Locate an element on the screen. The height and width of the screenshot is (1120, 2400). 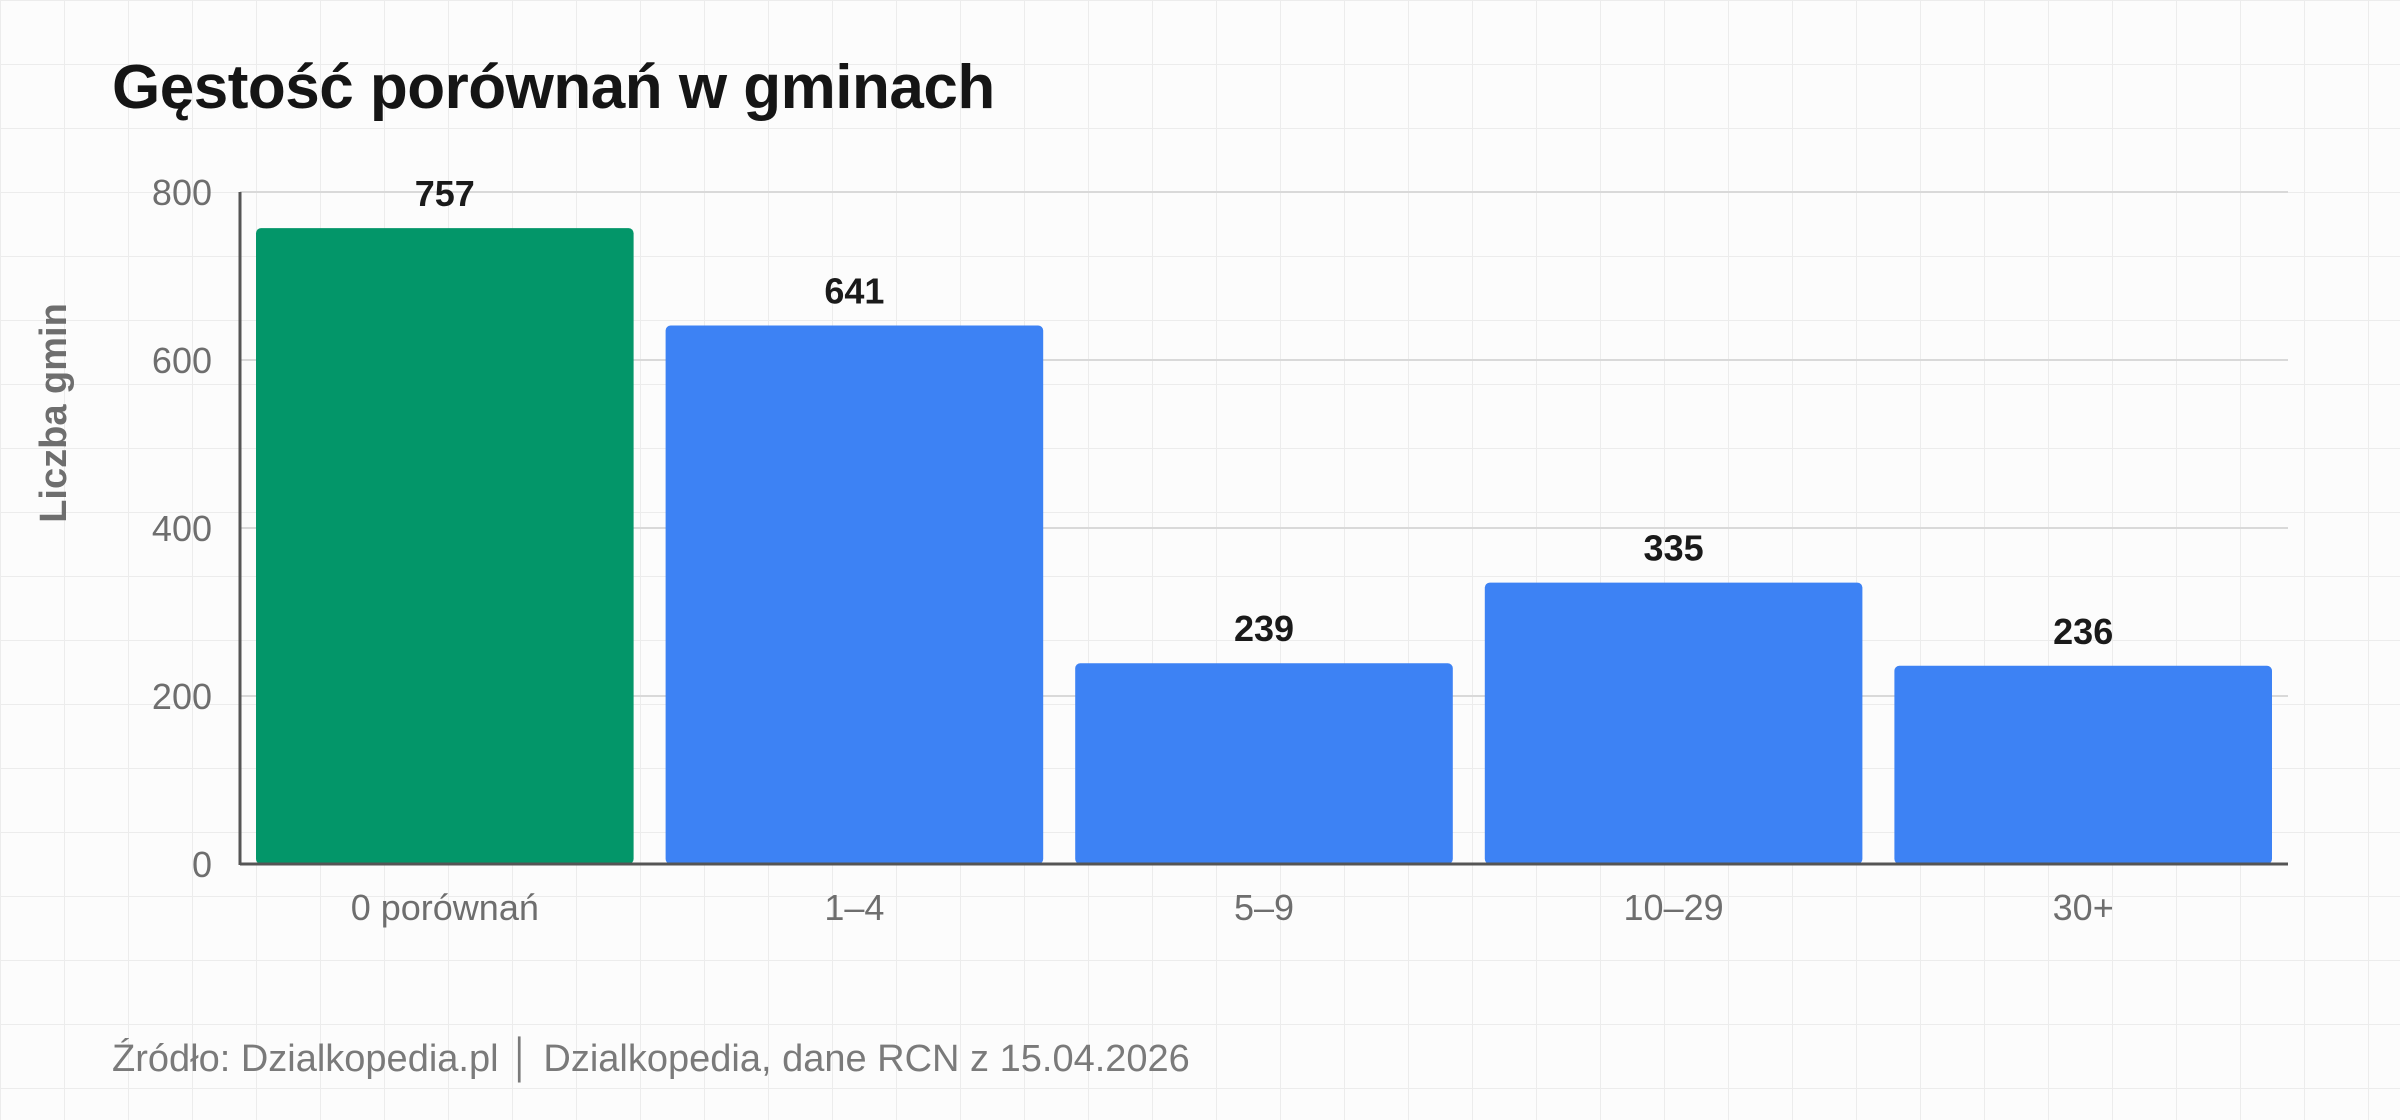
chart-title: Gęstość porównań w gminach is located at coordinates (553, 87).